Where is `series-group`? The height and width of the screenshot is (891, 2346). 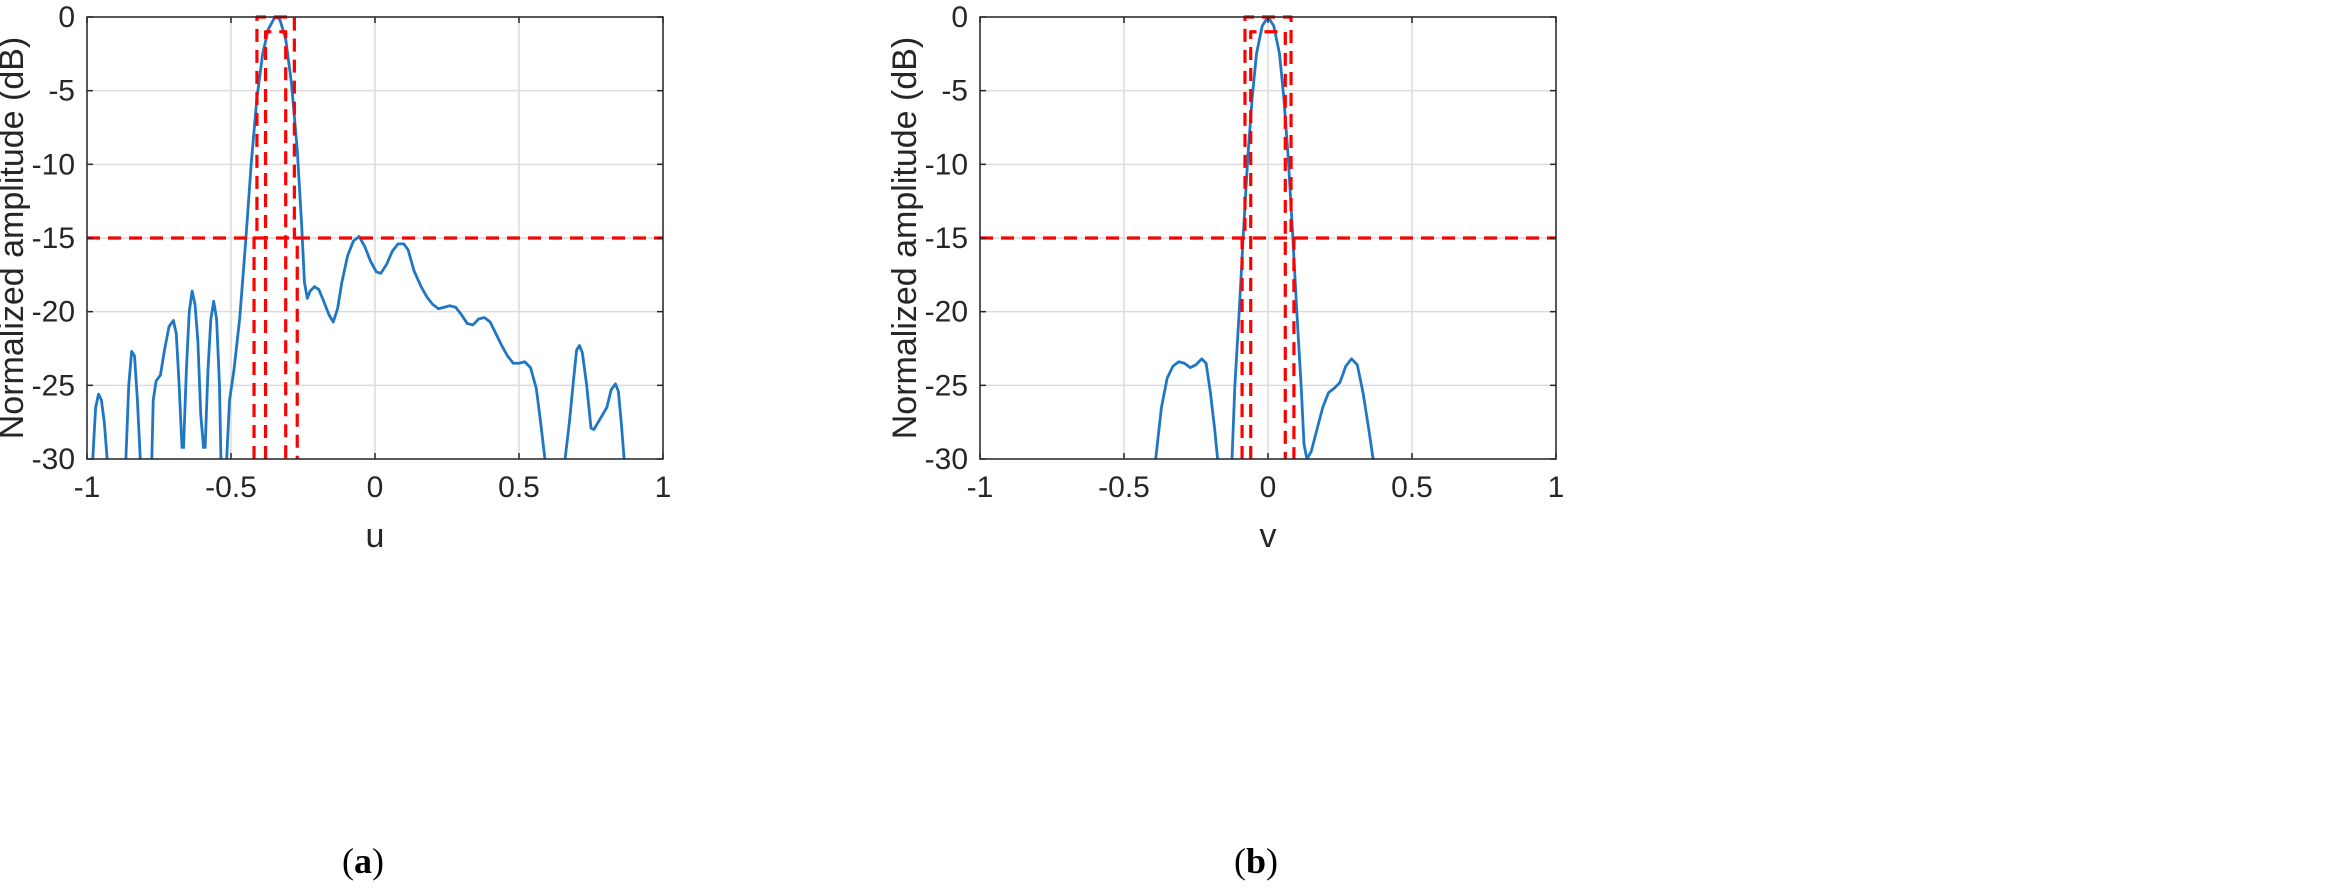 series-group is located at coordinates (375, 237).